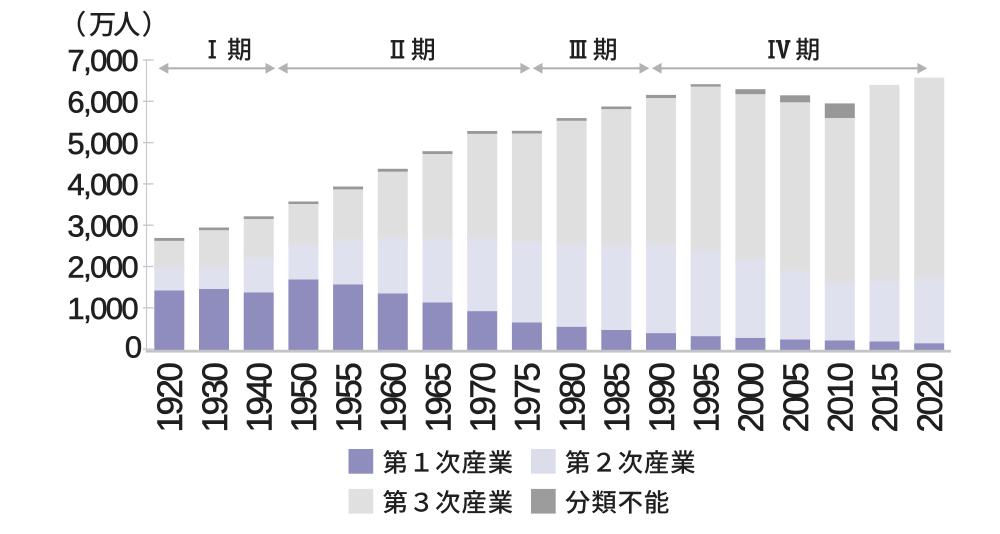 The width and height of the screenshot is (1000, 534). Describe the element at coordinates (102, 308) in the screenshot. I see `svg-text: 1,000` at that location.